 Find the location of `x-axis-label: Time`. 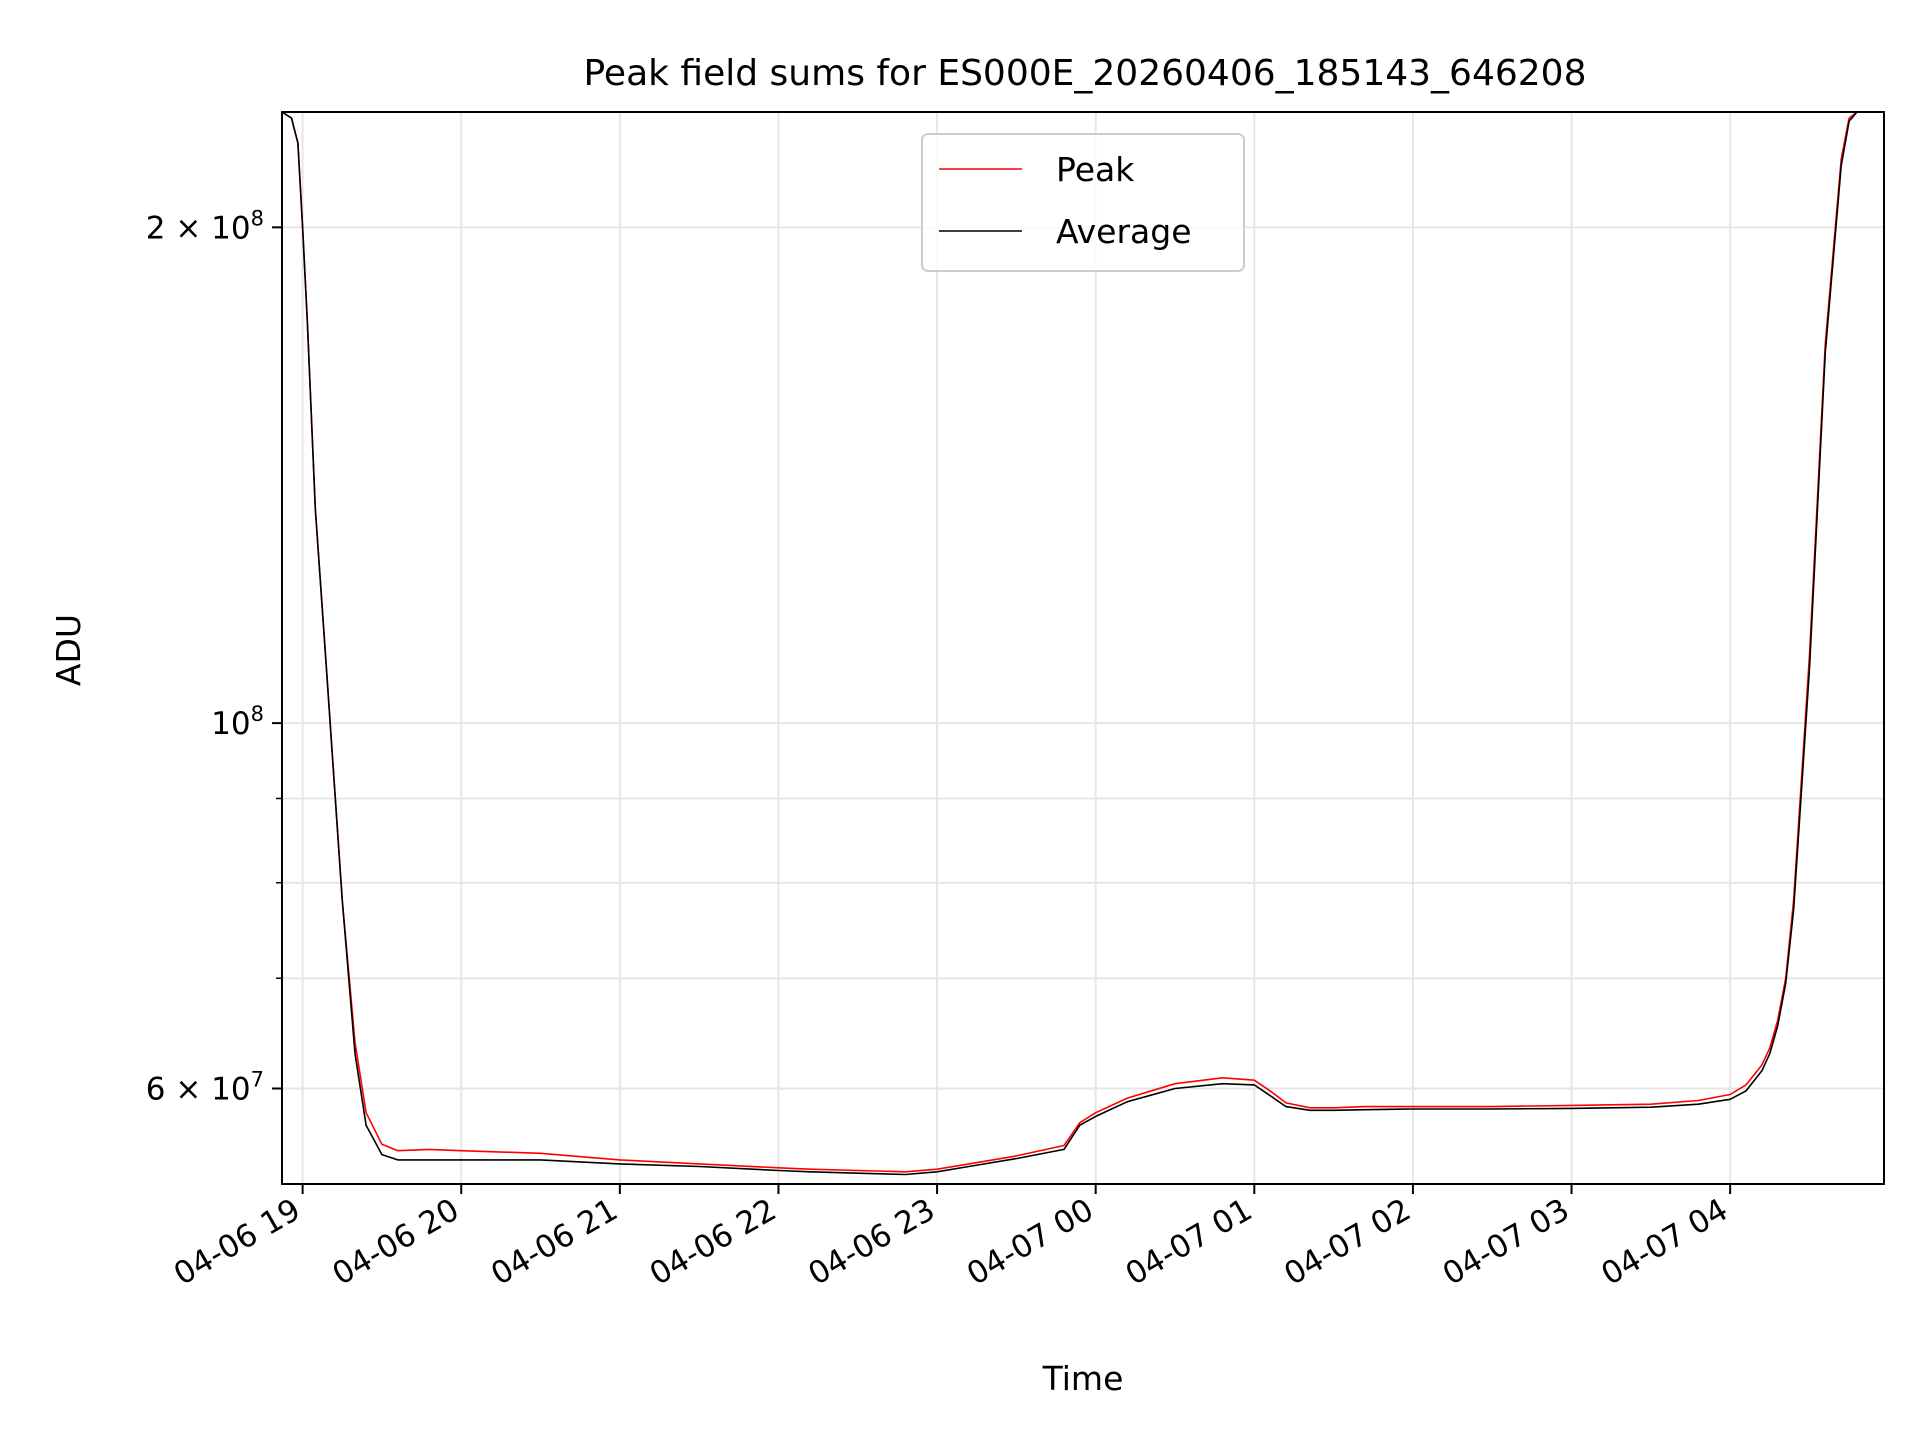

x-axis-label: Time is located at coordinates (1083, 1378).